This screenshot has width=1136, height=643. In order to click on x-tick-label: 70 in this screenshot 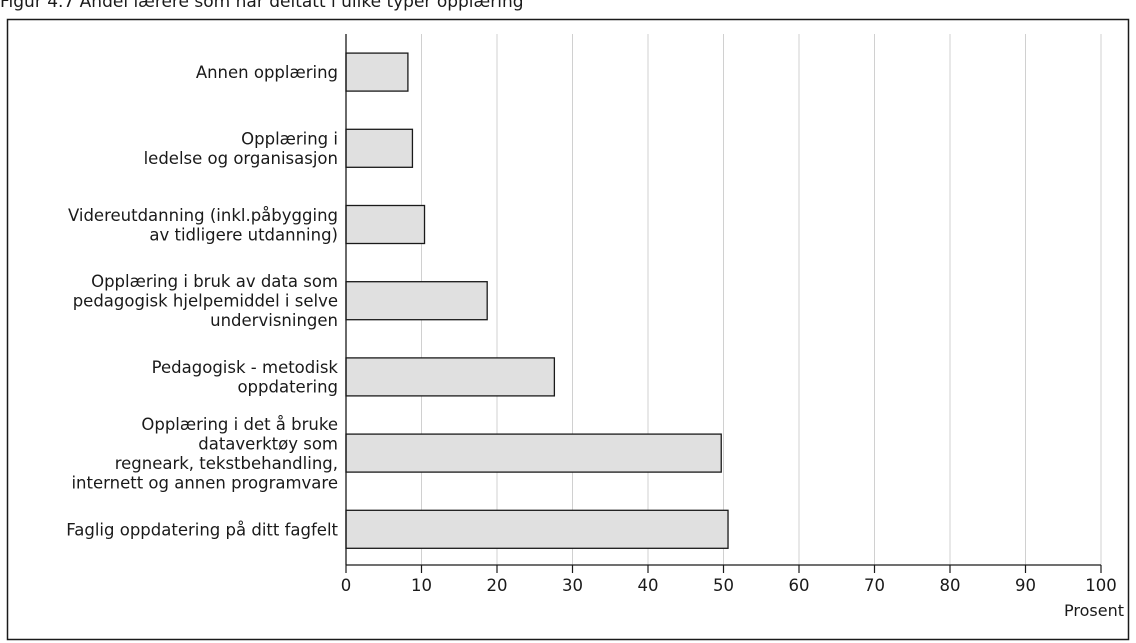, I will do `click(874, 585)`.